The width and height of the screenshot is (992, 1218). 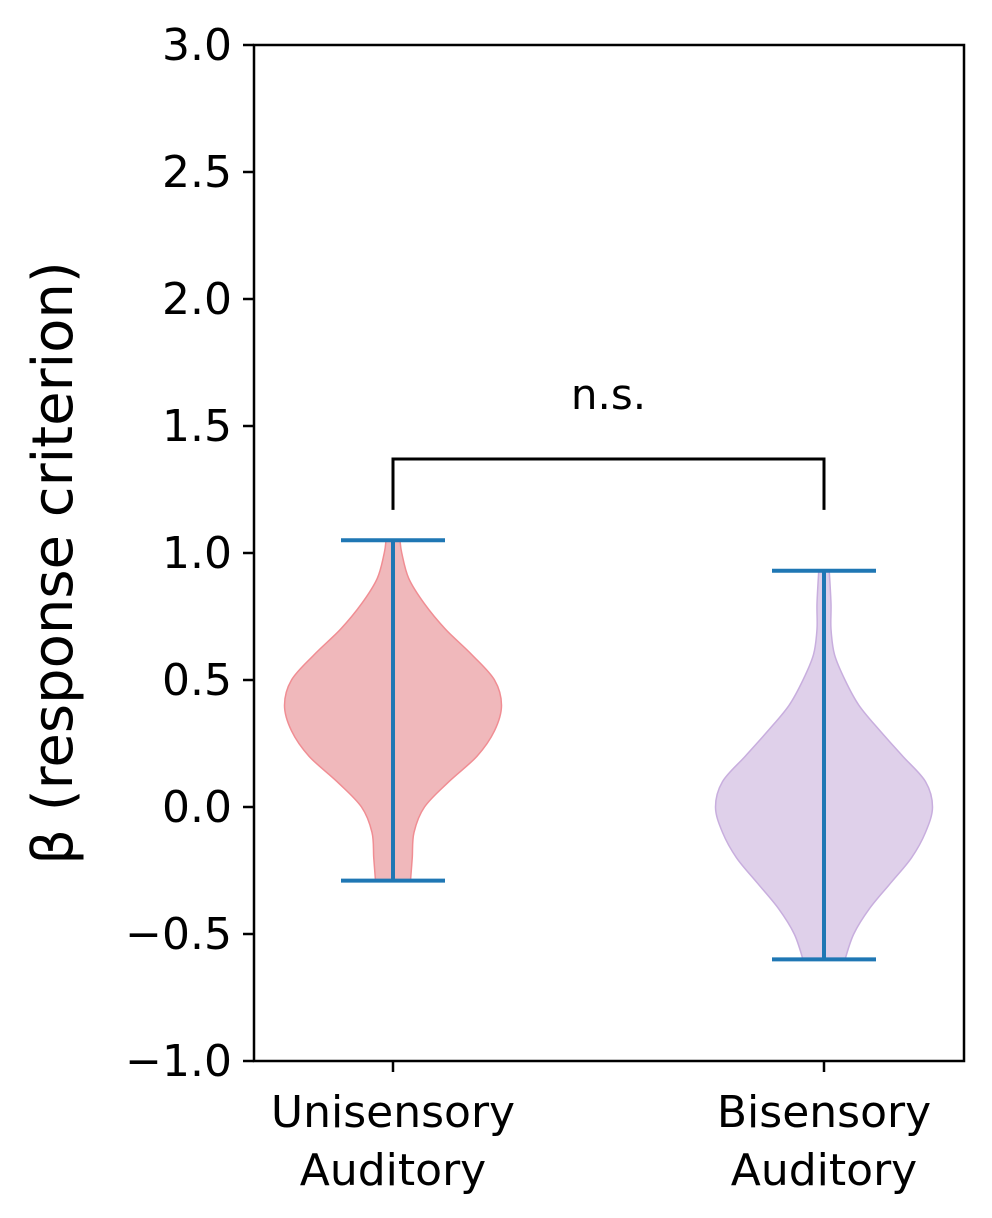 What do you see at coordinates (608, 483) in the screenshot?
I see `significance-bracket` at bounding box center [608, 483].